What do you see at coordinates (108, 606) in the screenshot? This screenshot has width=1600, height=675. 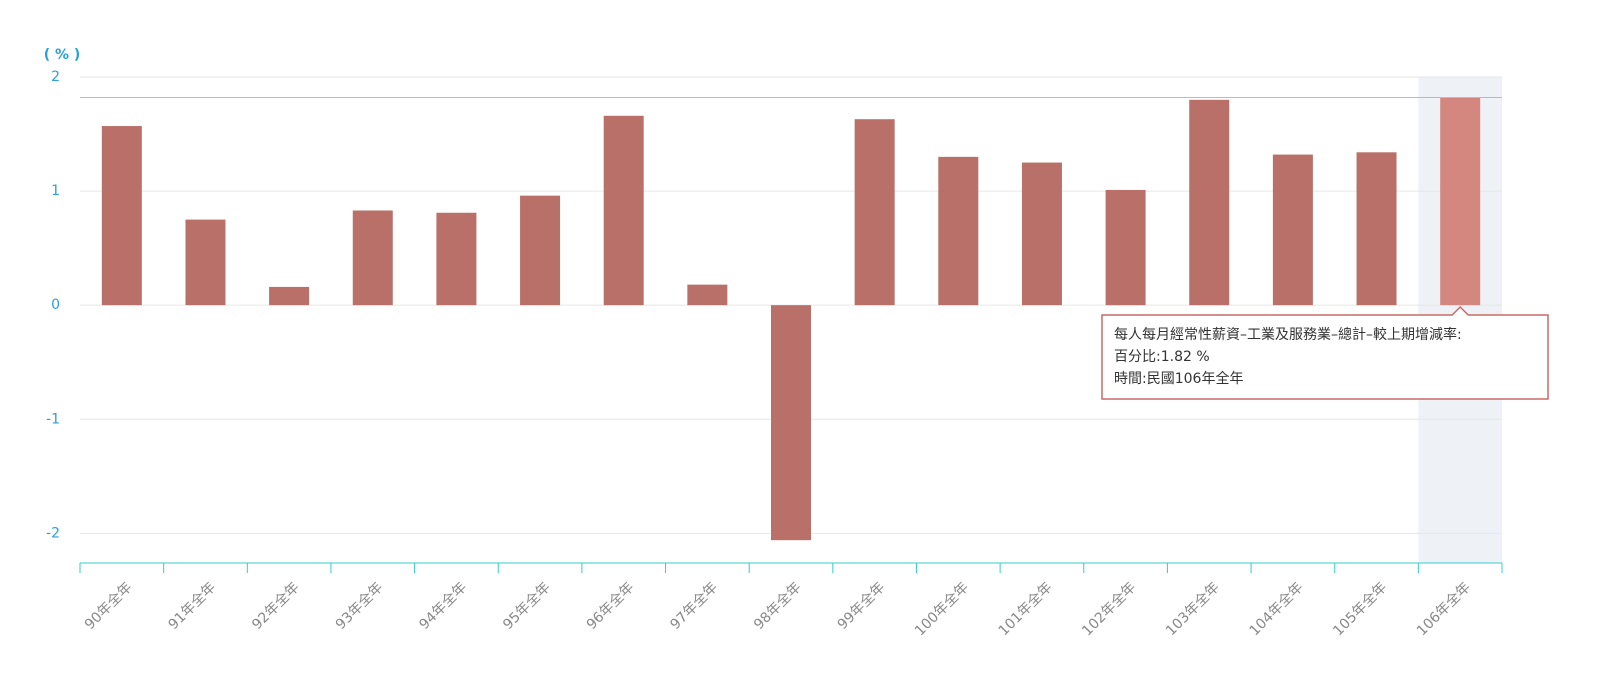 I see `x-tick-label: 90年全年` at bounding box center [108, 606].